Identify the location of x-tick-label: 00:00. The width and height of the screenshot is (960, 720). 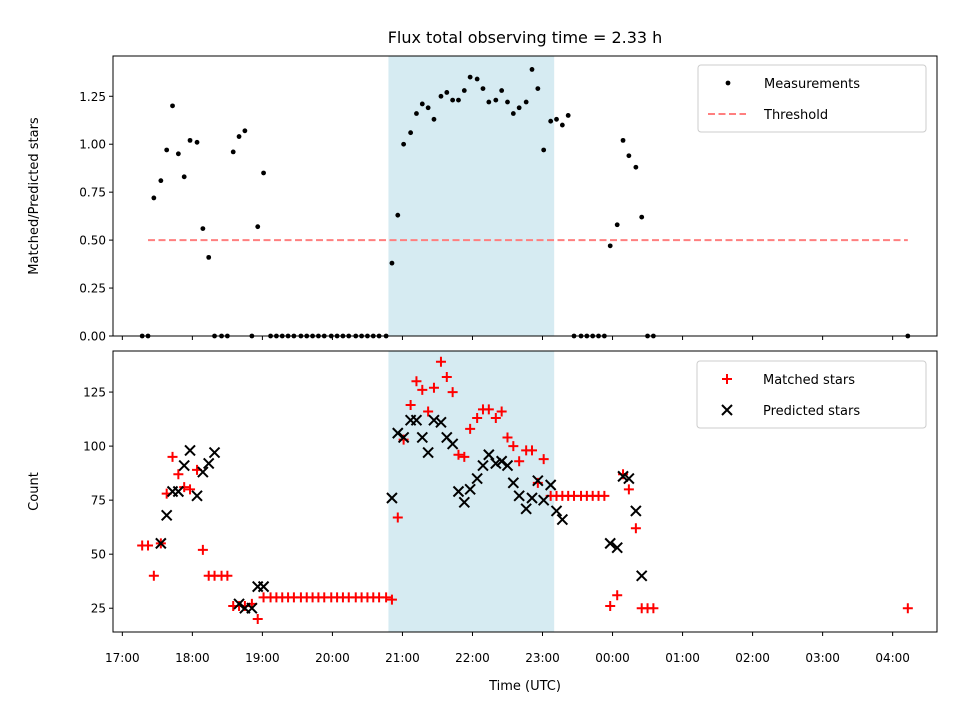
(612, 658).